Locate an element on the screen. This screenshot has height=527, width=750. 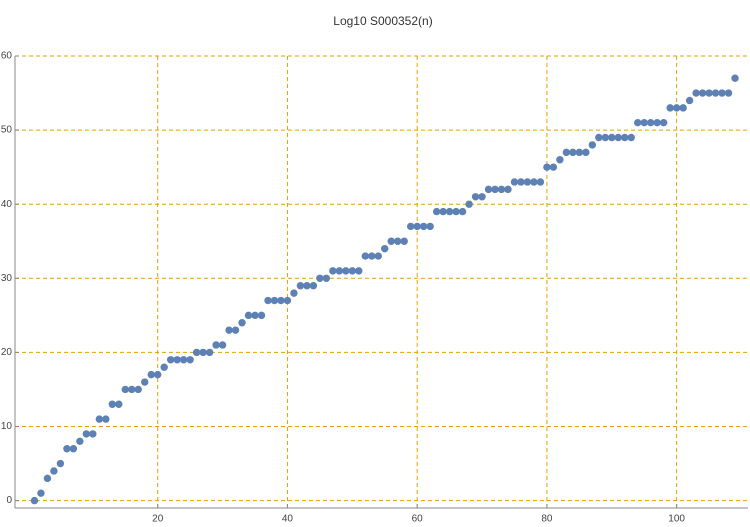
chart-title: Log10 S000352(n) is located at coordinates (382, 21).